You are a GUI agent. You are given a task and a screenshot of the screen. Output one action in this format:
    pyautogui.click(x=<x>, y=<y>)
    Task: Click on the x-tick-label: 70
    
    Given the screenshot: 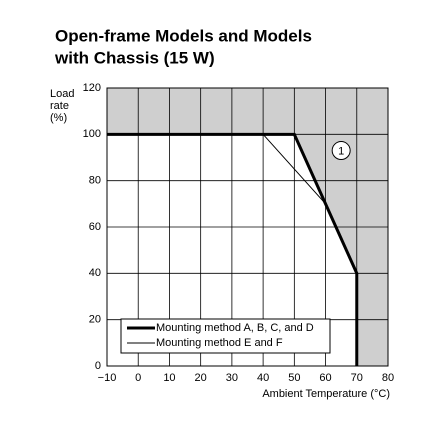 What is the action you would take?
    pyautogui.click(x=357, y=378)
    